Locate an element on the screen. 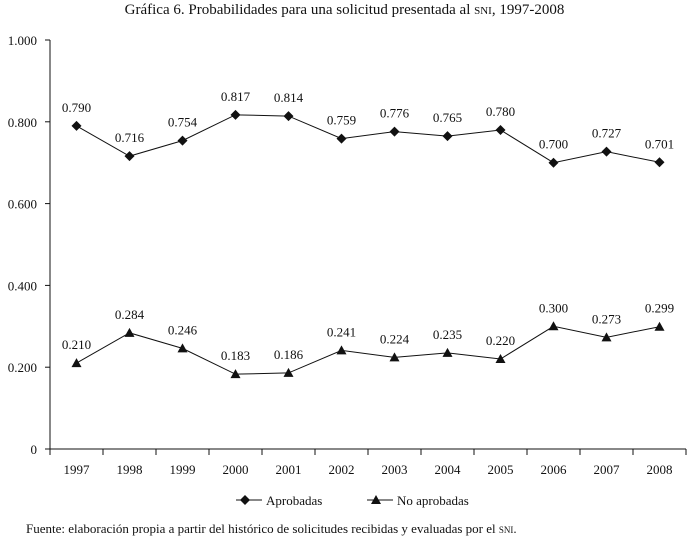  data-label: 0.759 is located at coordinates (341, 120).